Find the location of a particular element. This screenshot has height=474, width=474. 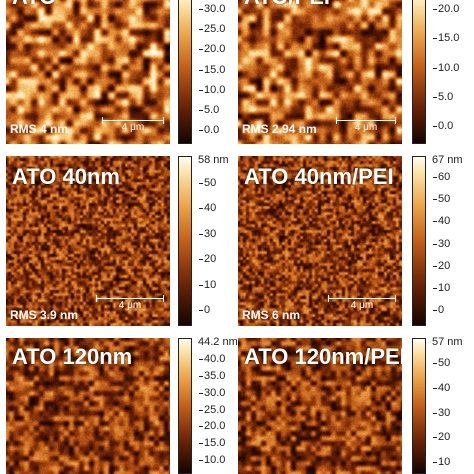

rms-label: RMS 3.9 nm is located at coordinates (44, 315).